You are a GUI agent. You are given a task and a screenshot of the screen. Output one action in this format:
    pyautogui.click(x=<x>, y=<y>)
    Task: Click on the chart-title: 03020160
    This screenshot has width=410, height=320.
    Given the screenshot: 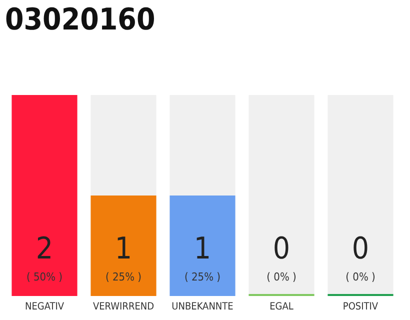 What is the action you would take?
    pyautogui.click(x=80, y=20)
    